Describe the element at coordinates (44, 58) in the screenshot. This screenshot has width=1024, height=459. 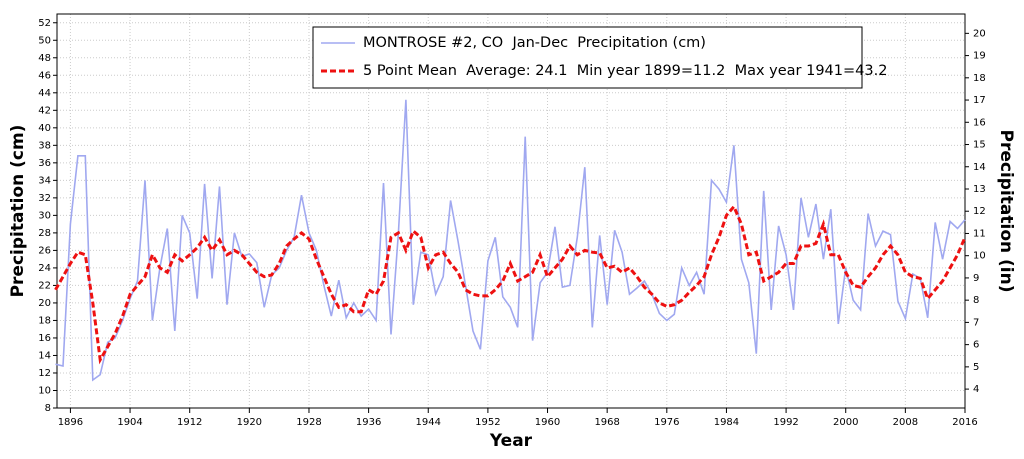
I see `y-tick-label: 48` at that location.